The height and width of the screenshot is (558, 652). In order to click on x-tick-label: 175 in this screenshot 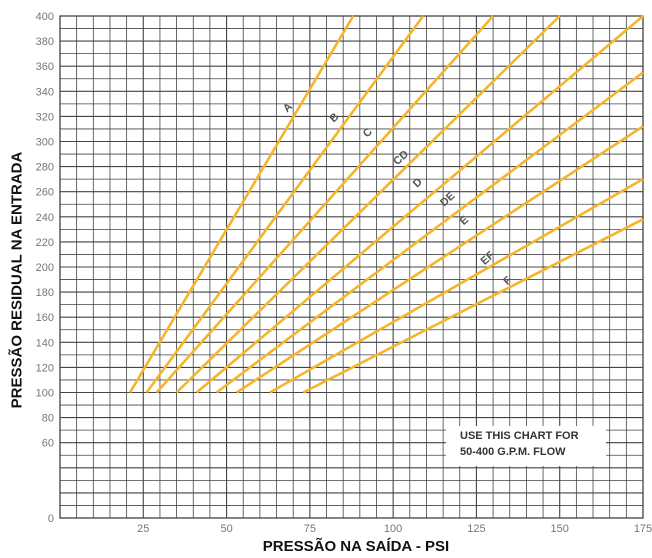, I will do `click(643, 529)`.